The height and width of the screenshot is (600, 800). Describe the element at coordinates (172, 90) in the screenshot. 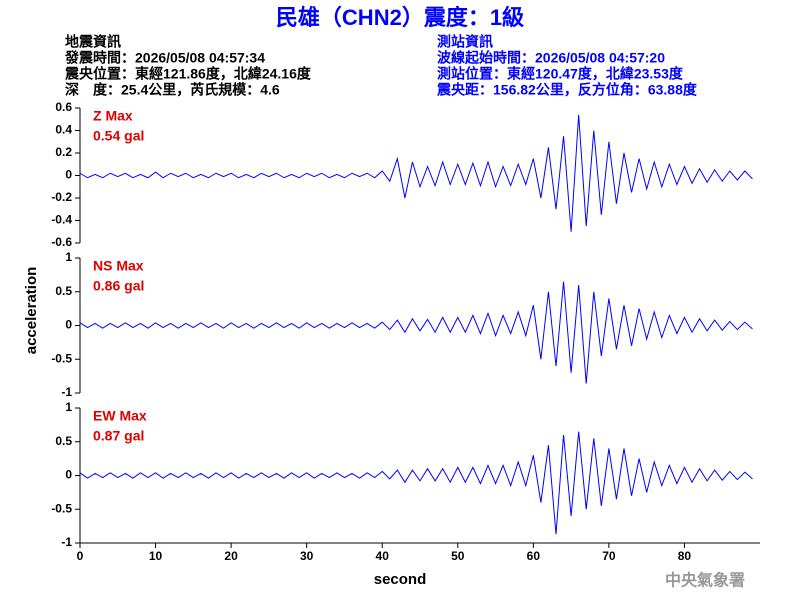

I see `info-line: 深 度：25.4公里，芮氏規模：4.6` at that location.